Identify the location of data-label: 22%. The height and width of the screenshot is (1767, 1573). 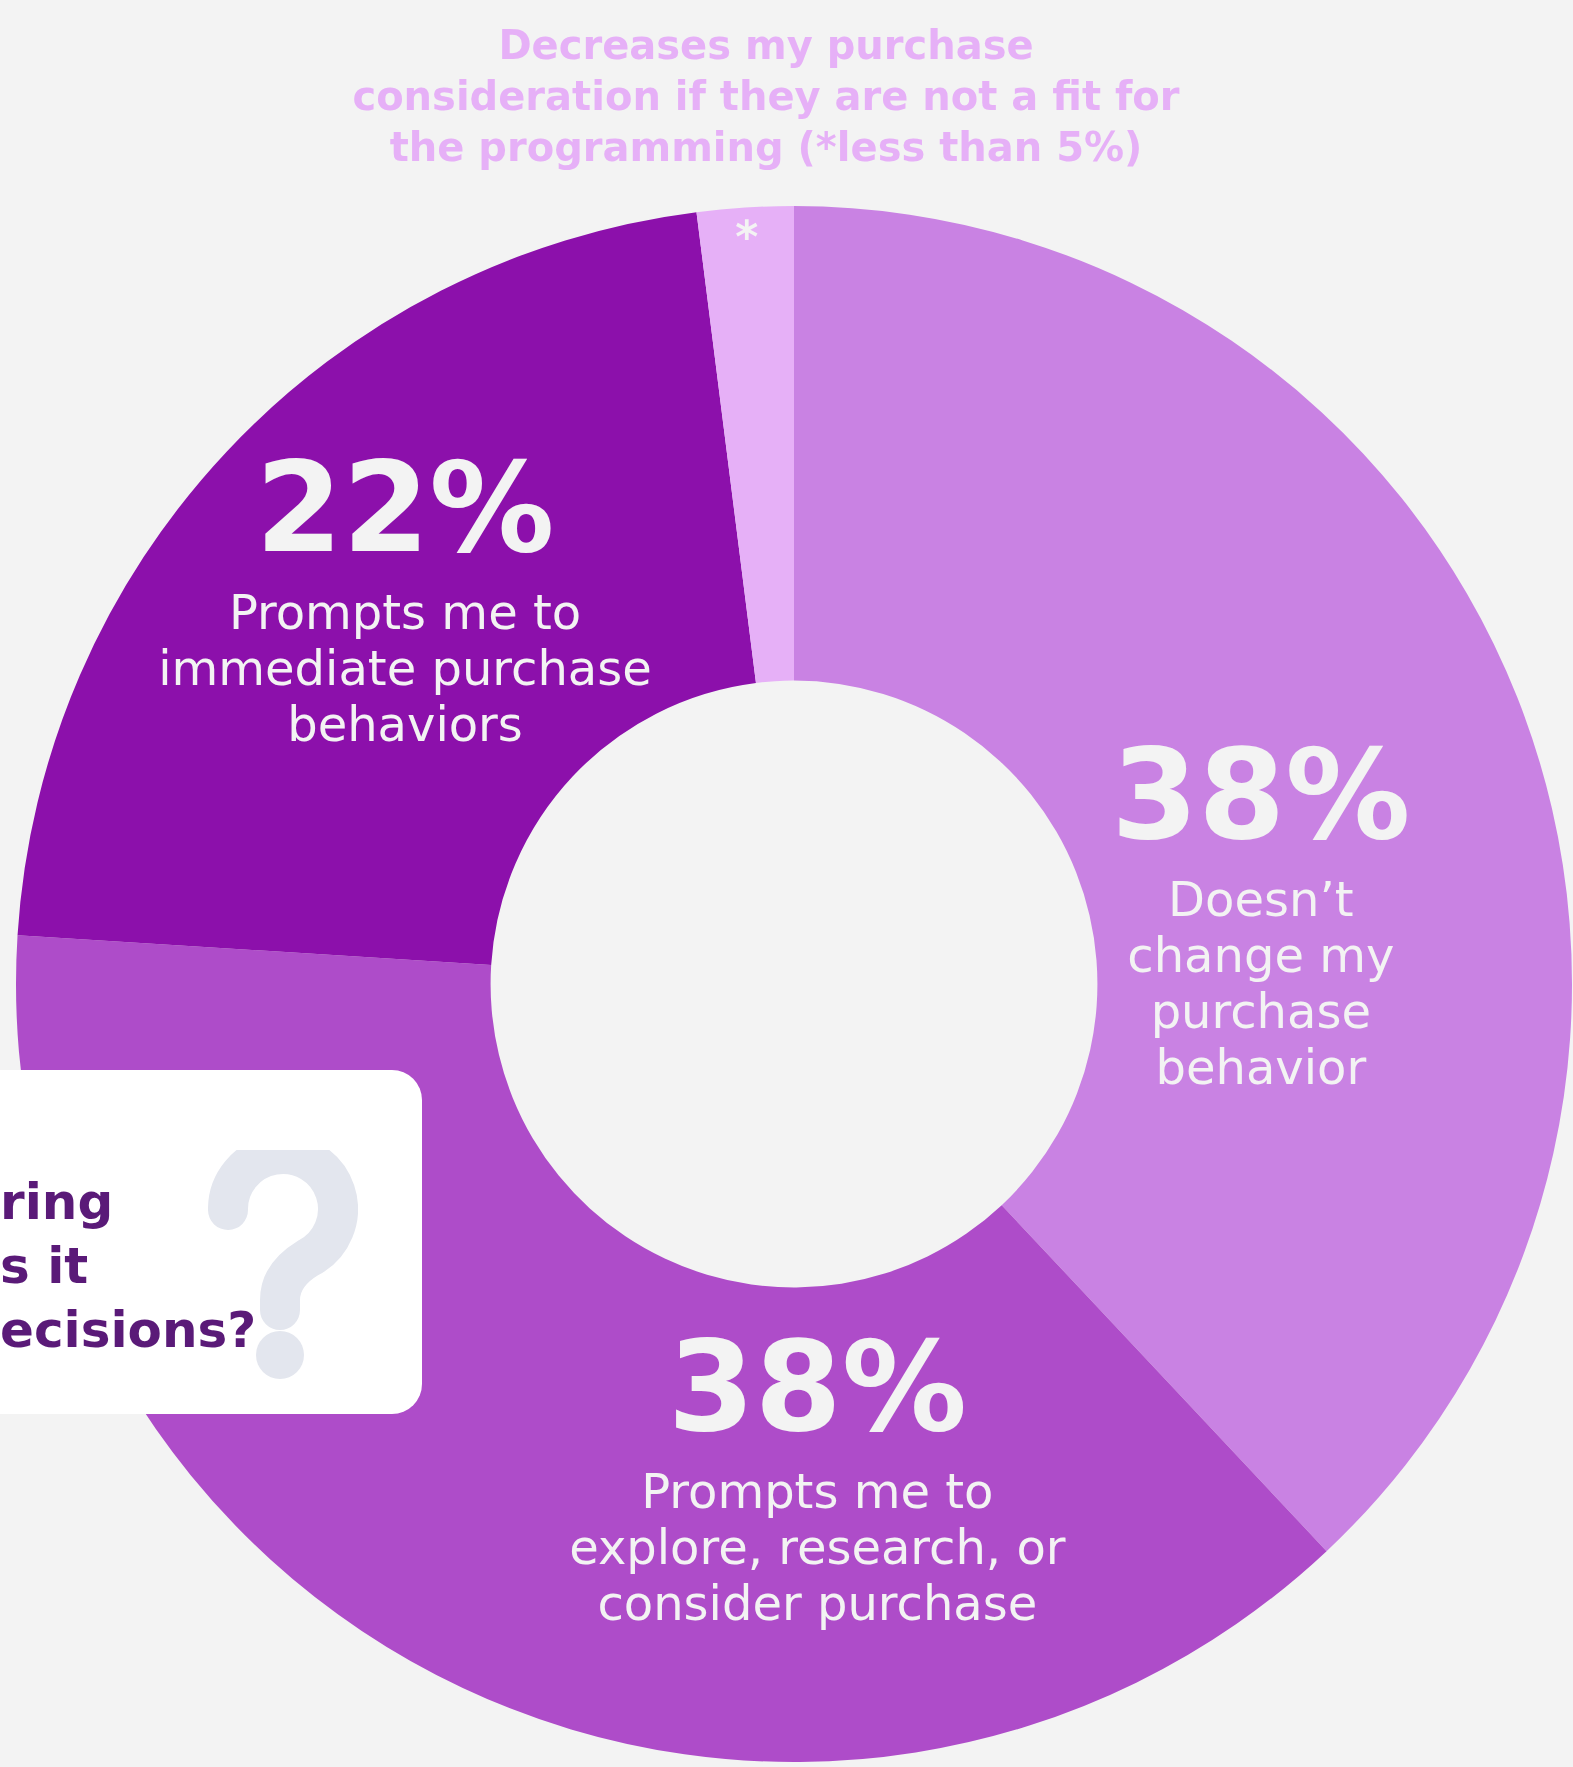
(405, 508).